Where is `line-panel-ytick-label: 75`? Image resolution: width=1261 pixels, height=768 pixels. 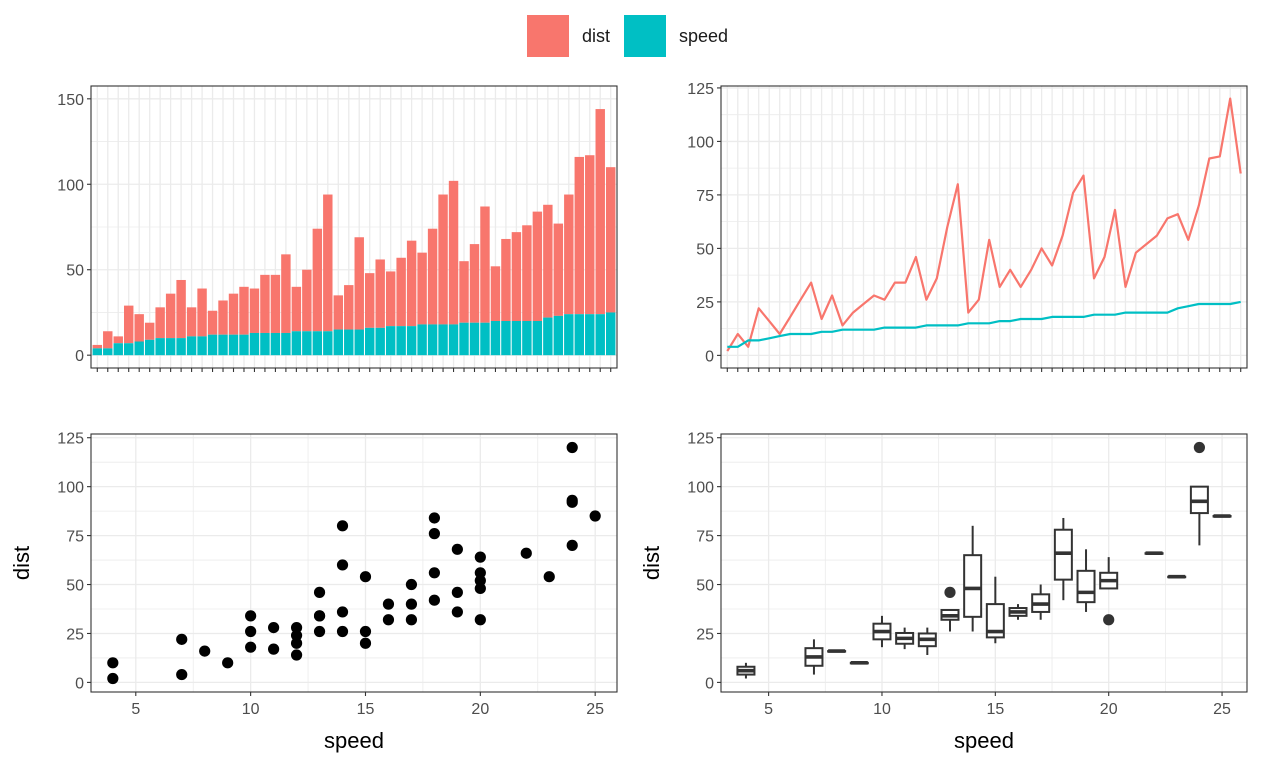 line-panel-ytick-label: 75 is located at coordinates (705, 196).